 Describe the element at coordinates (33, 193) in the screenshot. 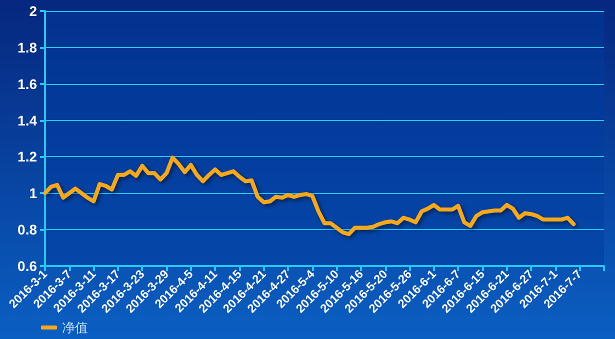

I see `y-tick-label: 1` at that location.